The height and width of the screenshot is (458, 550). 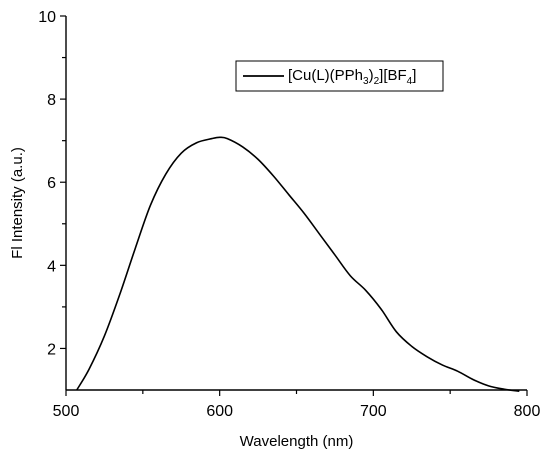 What do you see at coordinates (51, 349) in the screenshot?
I see `y-tick-label: 2` at bounding box center [51, 349].